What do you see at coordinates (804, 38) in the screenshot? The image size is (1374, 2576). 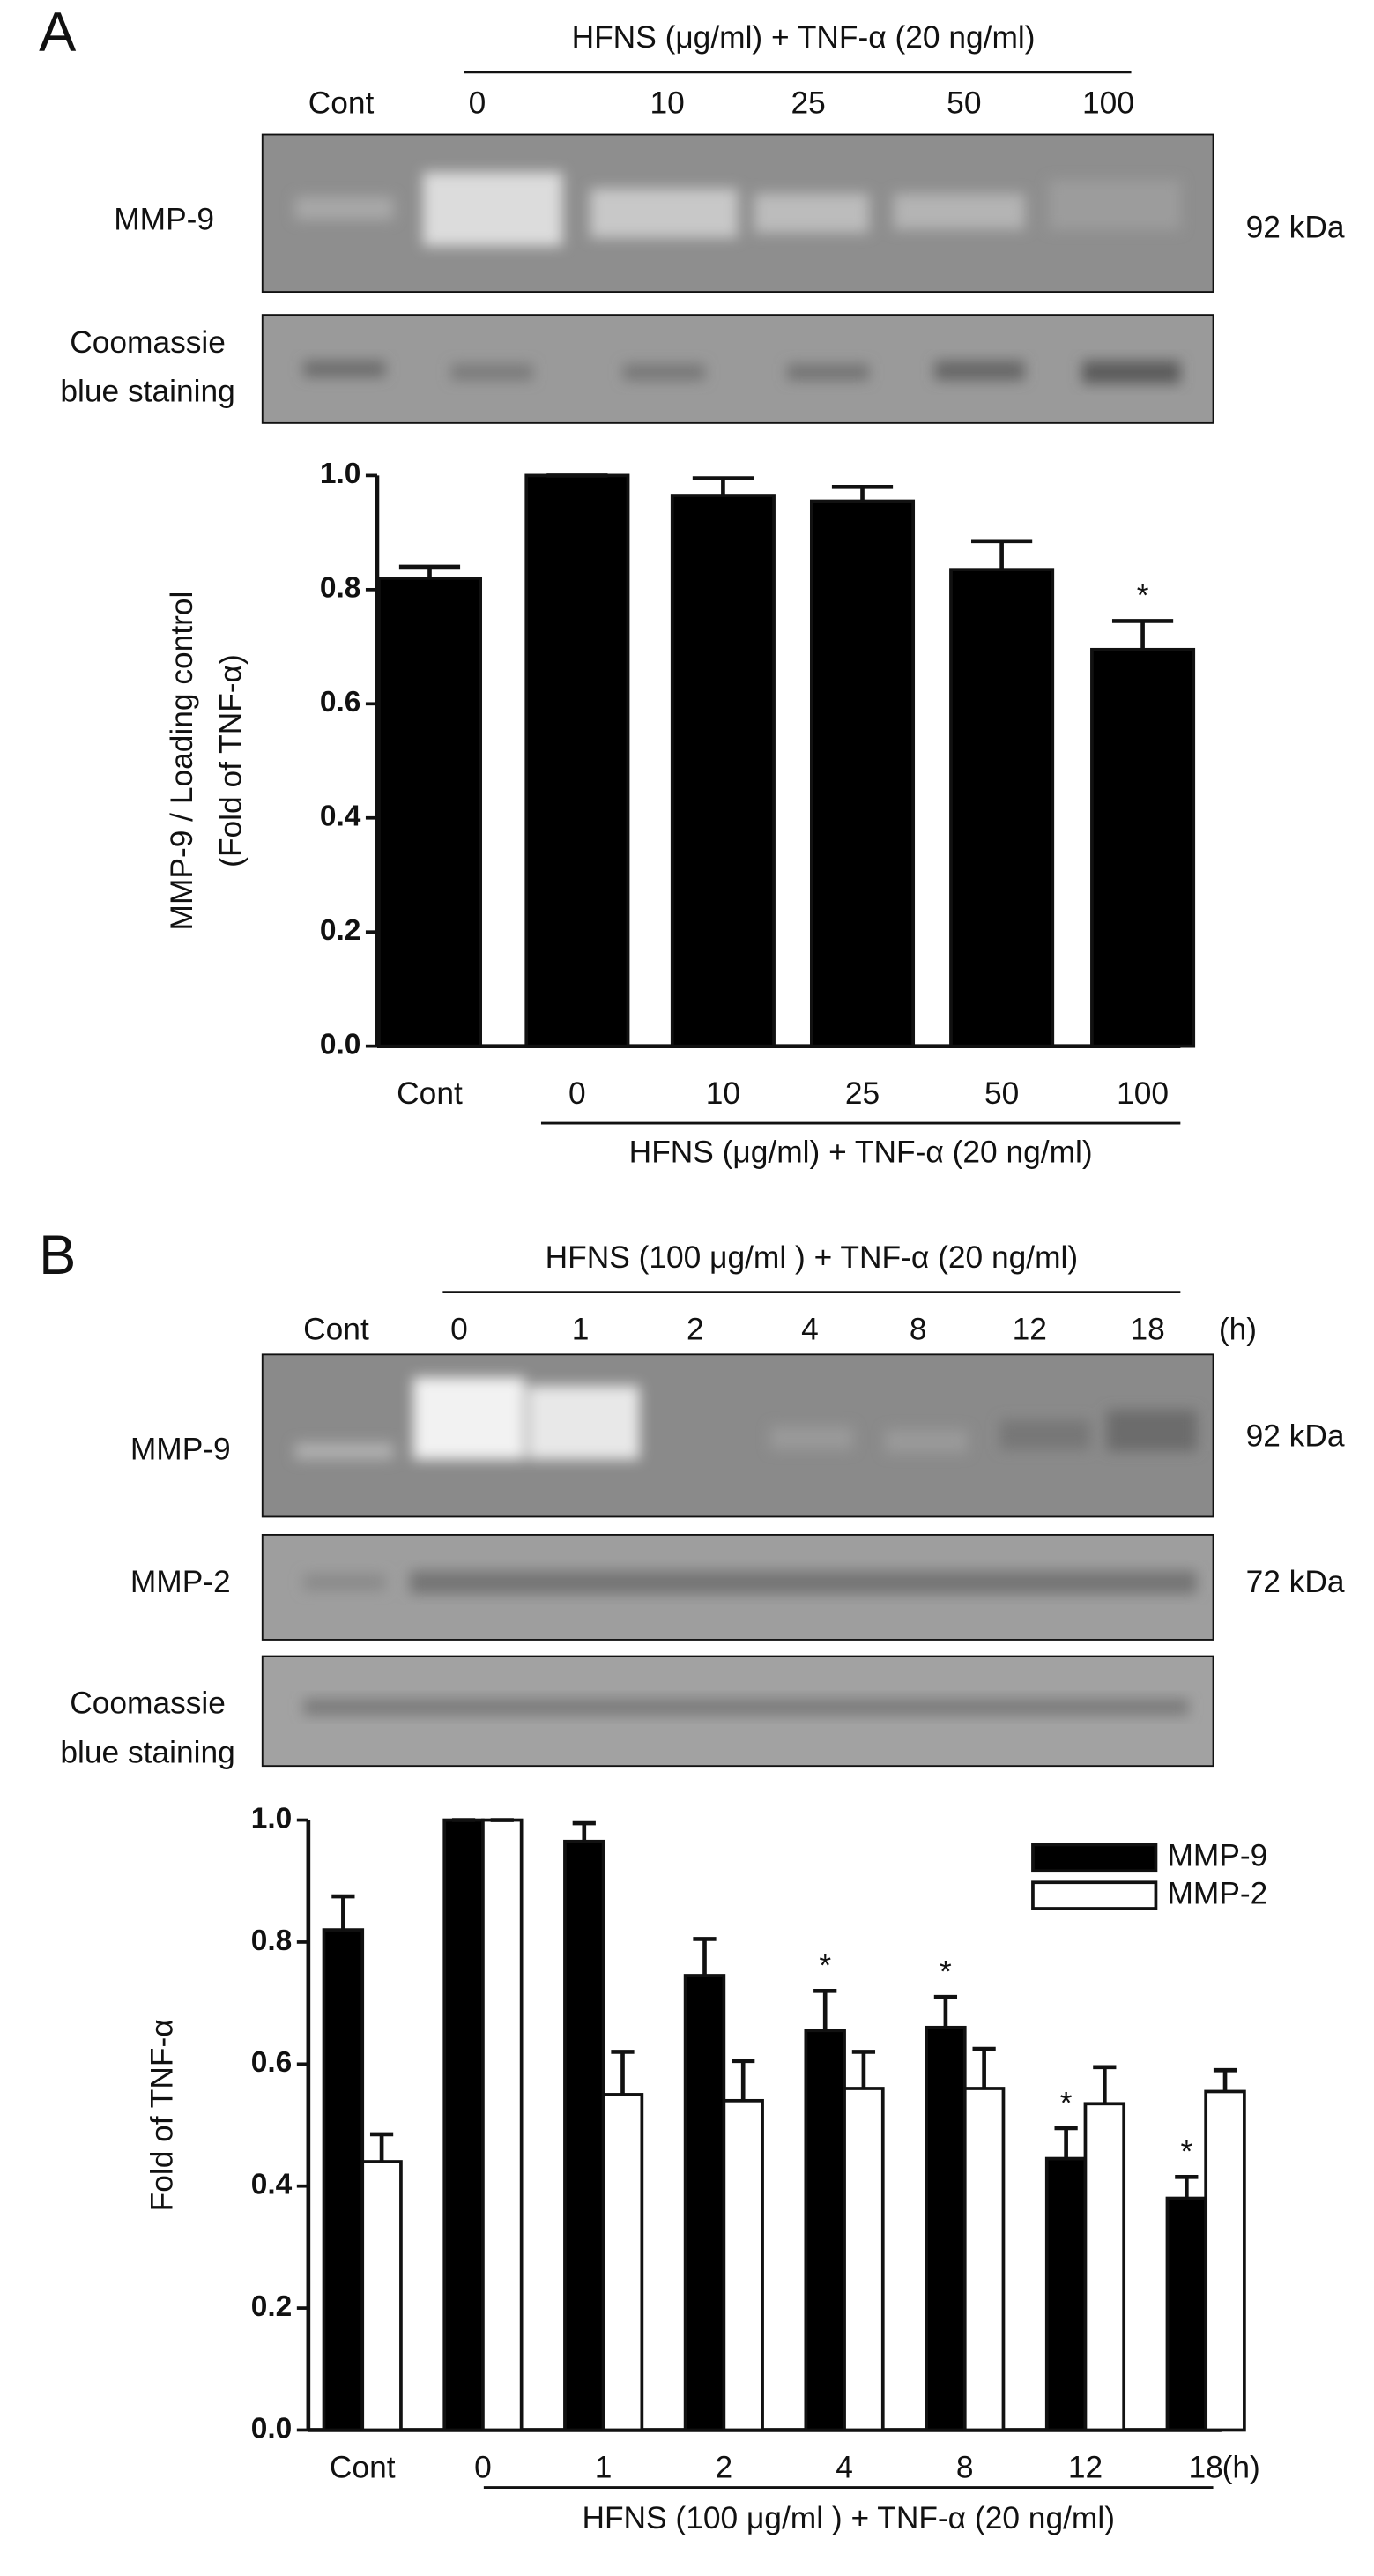 I see `blot-header: HFNS (μg/ml) + TNF-α (20 ng/ml)` at bounding box center [804, 38].